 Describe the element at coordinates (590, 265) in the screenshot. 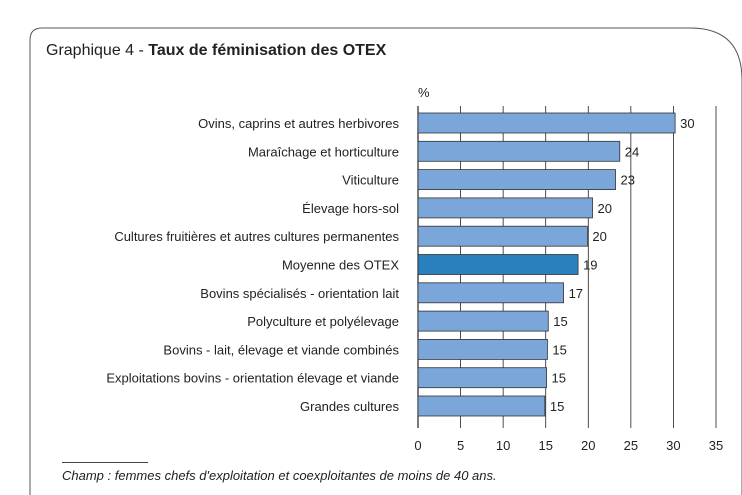

I see `value-label-5: 19` at that location.